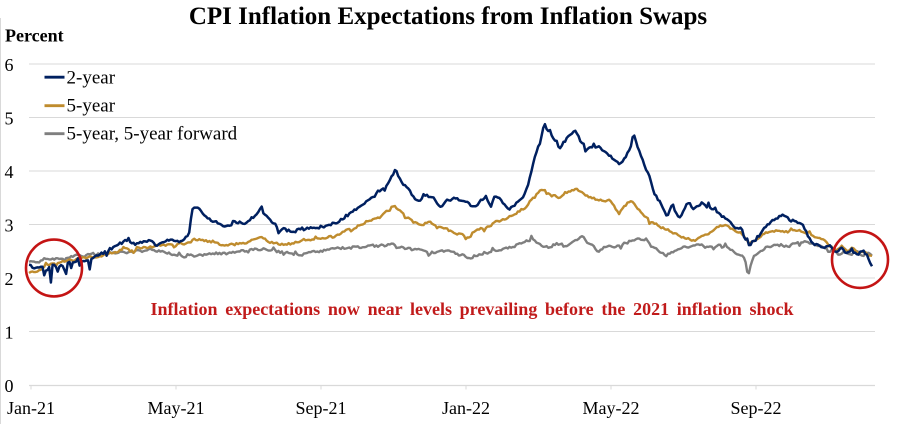 Image resolution: width=900 pixels, height=429 pixels. Describe the element at coordinates (9, 172) in the screenshot. I see `svg-text: 4` at that location.